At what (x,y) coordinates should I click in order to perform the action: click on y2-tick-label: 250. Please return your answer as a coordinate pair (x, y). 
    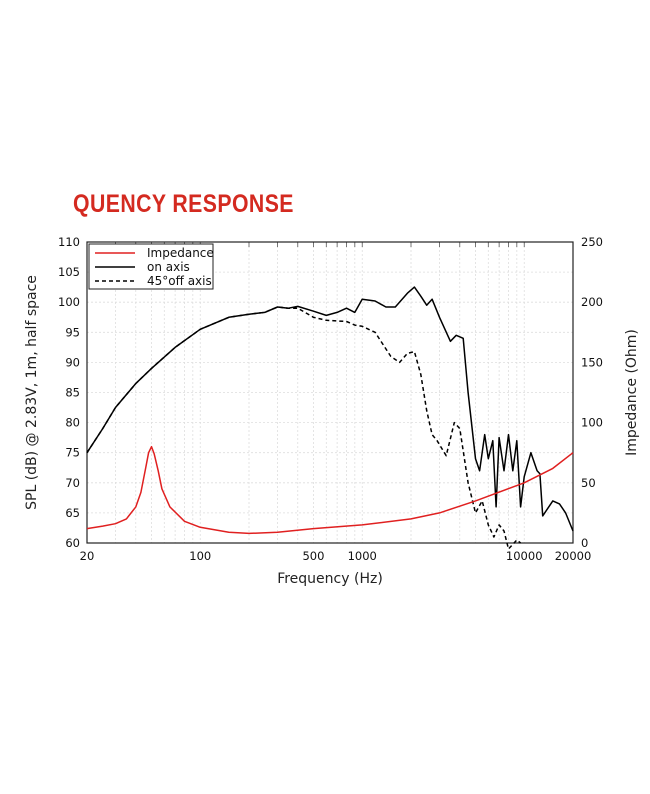
    Looking at the image, I should click on (592, 242).